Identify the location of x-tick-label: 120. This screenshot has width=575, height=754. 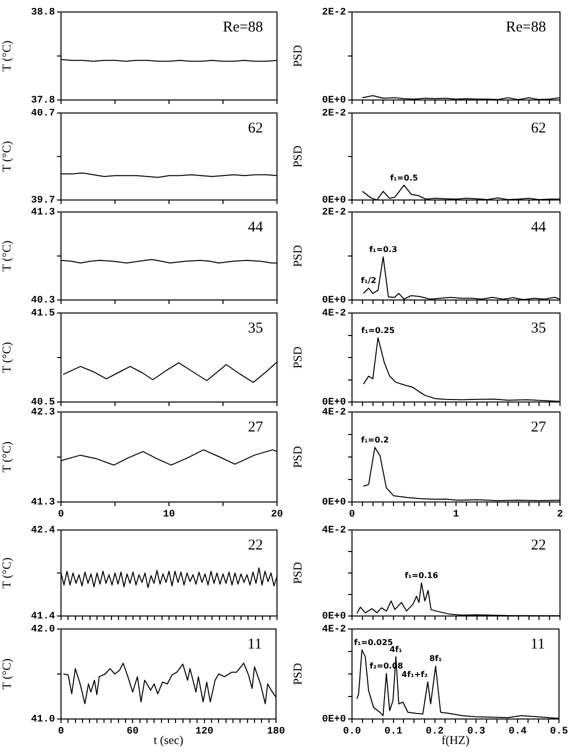
(204, 732).